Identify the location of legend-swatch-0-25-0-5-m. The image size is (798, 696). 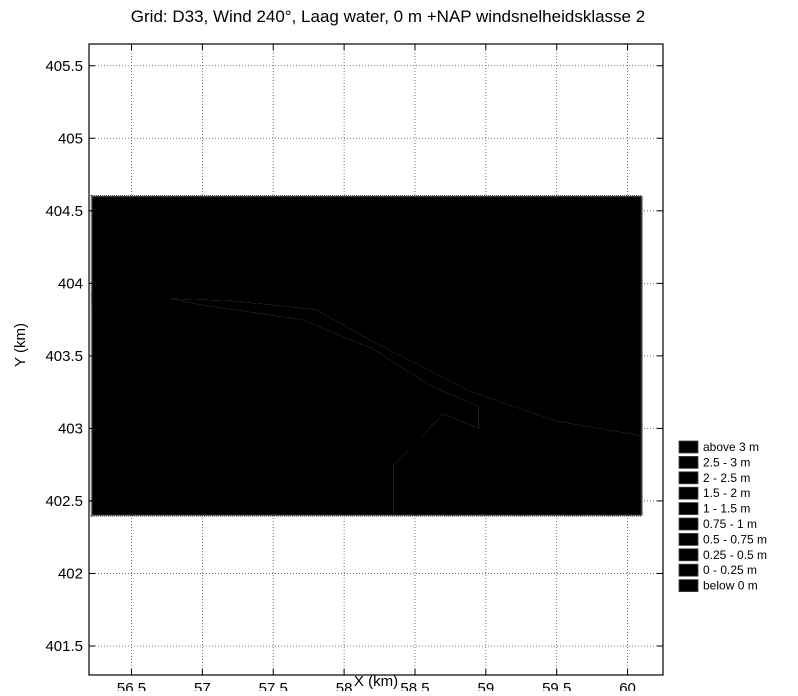
(688, 555).